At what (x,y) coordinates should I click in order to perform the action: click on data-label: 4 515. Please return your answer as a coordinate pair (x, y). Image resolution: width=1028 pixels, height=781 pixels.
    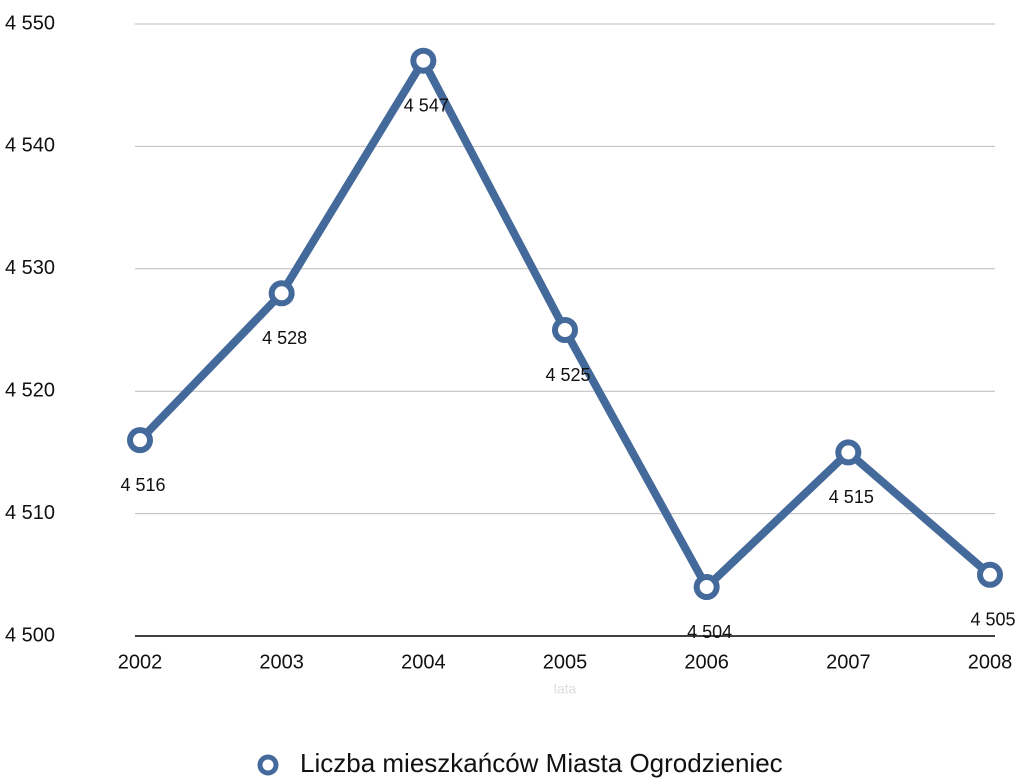
    Looking at the image, I should click on (851, 497).